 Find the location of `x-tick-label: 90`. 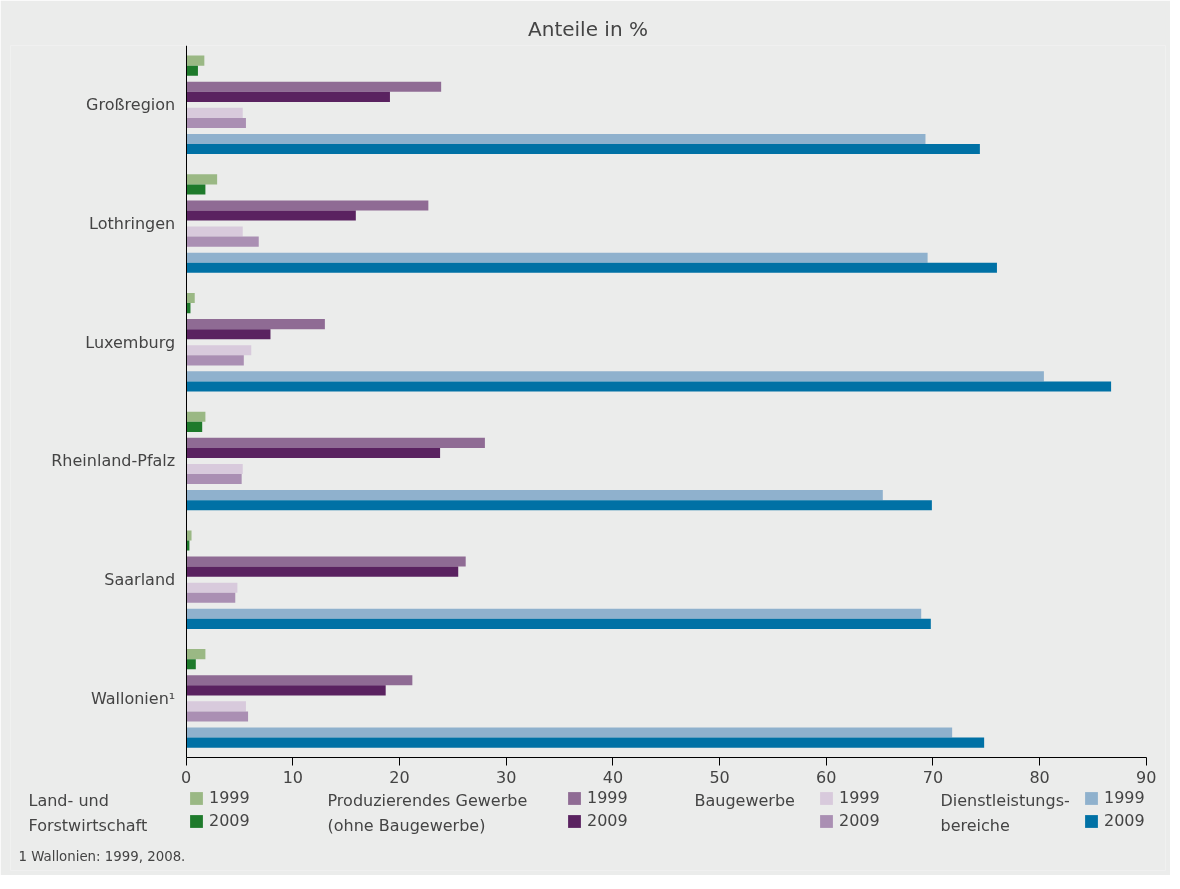

x-tick-label: 90 is located at coordinates (1146, 777).